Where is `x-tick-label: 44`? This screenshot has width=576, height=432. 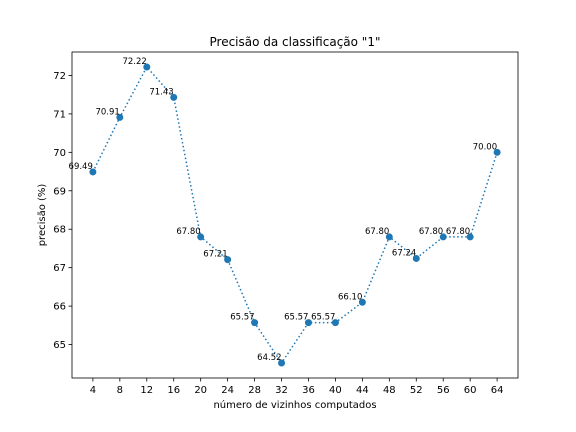
x-tick-label: 44 is located at coordinates (362, 390).